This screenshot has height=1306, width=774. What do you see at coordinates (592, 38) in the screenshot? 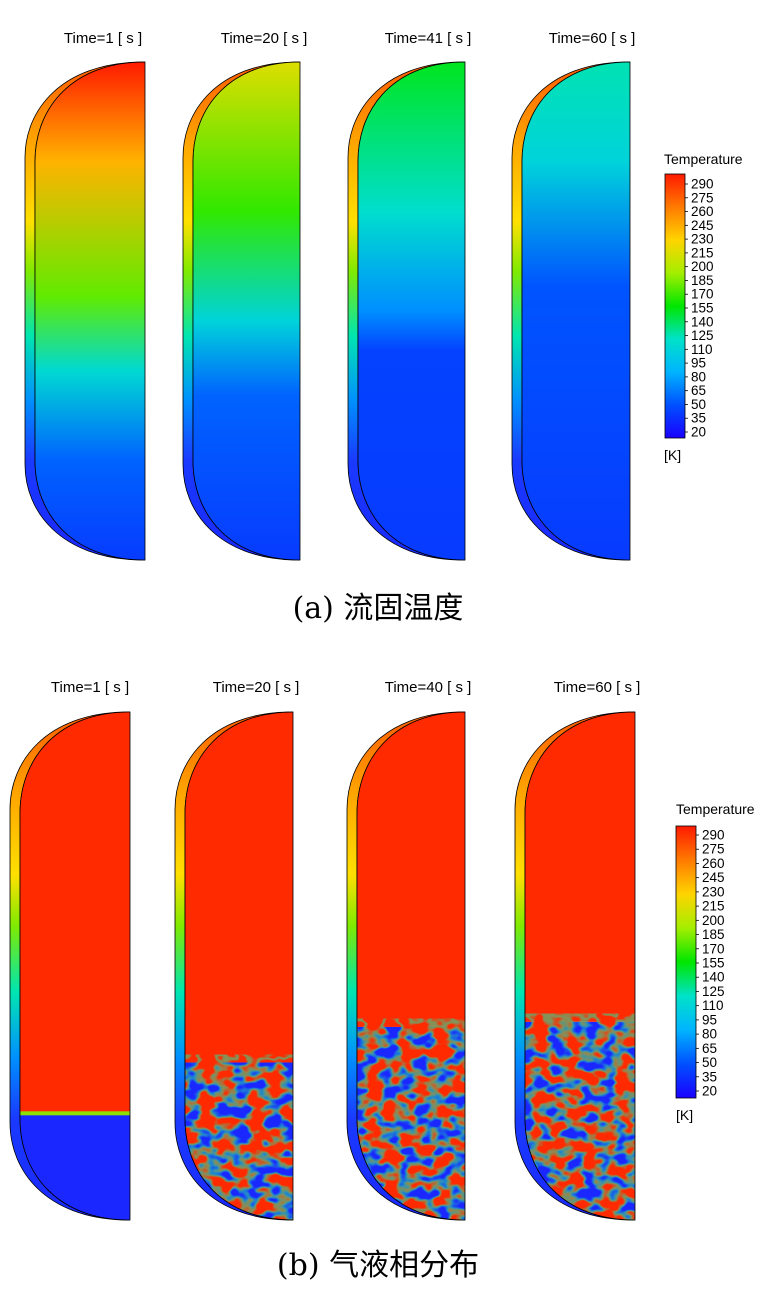
I see `panel-a-time-label-4: Time=60 [ s ]` at bounding box center [592, 38].